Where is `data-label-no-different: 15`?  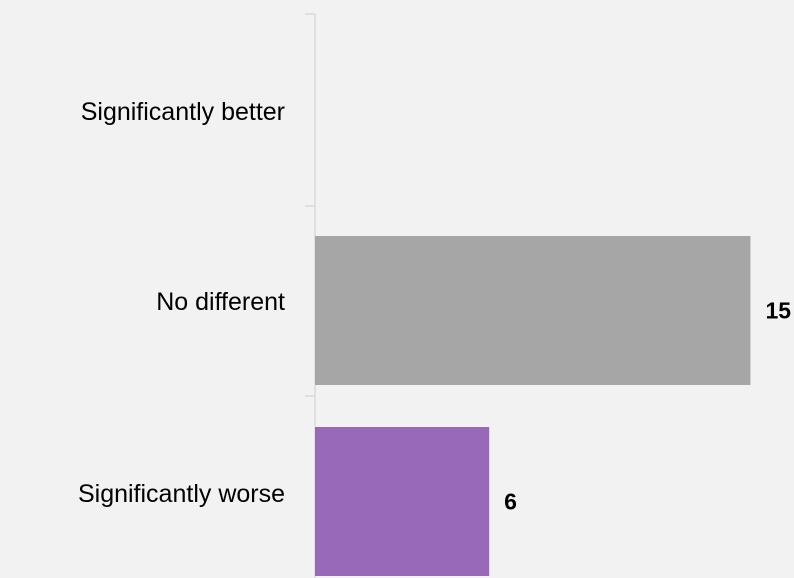 data-label-no-different: 15 is located at coordinates (778, 311).